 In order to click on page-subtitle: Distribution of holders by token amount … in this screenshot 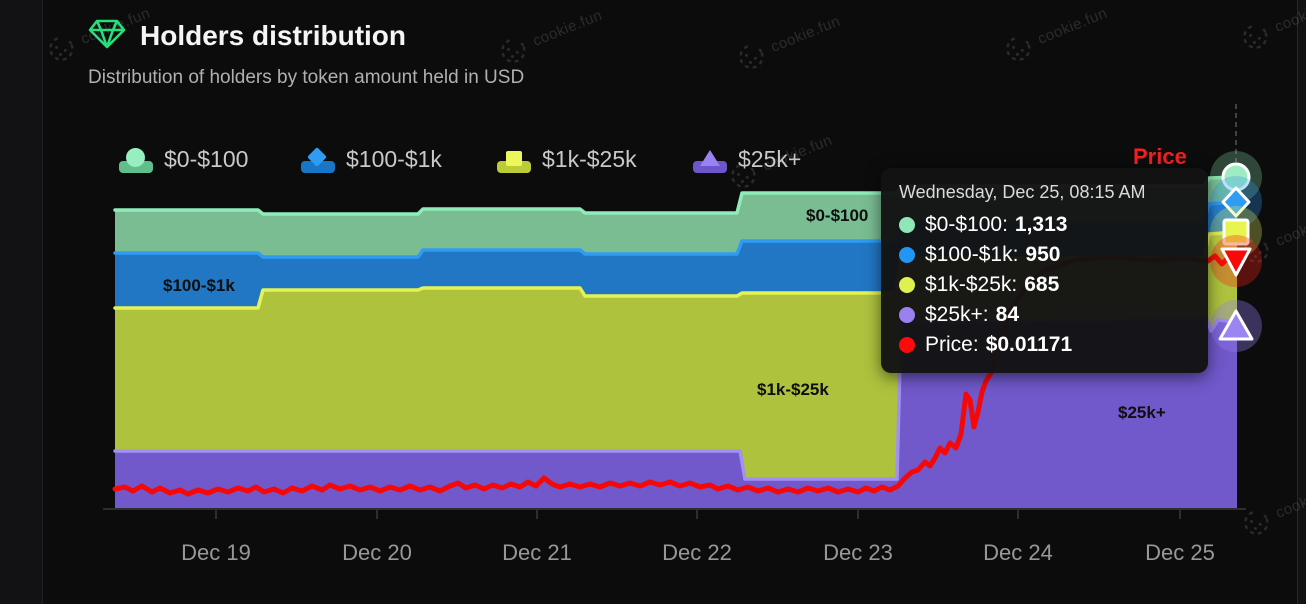, I will do `click(306, 77)`.